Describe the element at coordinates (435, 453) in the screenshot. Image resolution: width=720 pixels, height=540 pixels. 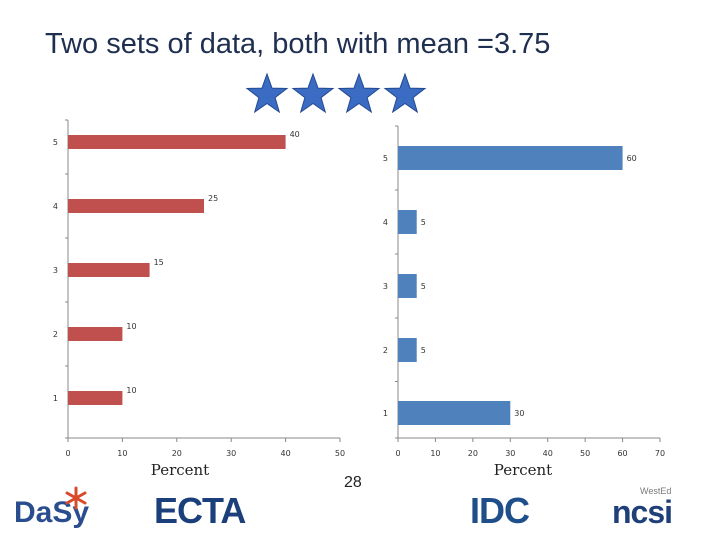
I see `right-x-tick-label: 10` at that location.